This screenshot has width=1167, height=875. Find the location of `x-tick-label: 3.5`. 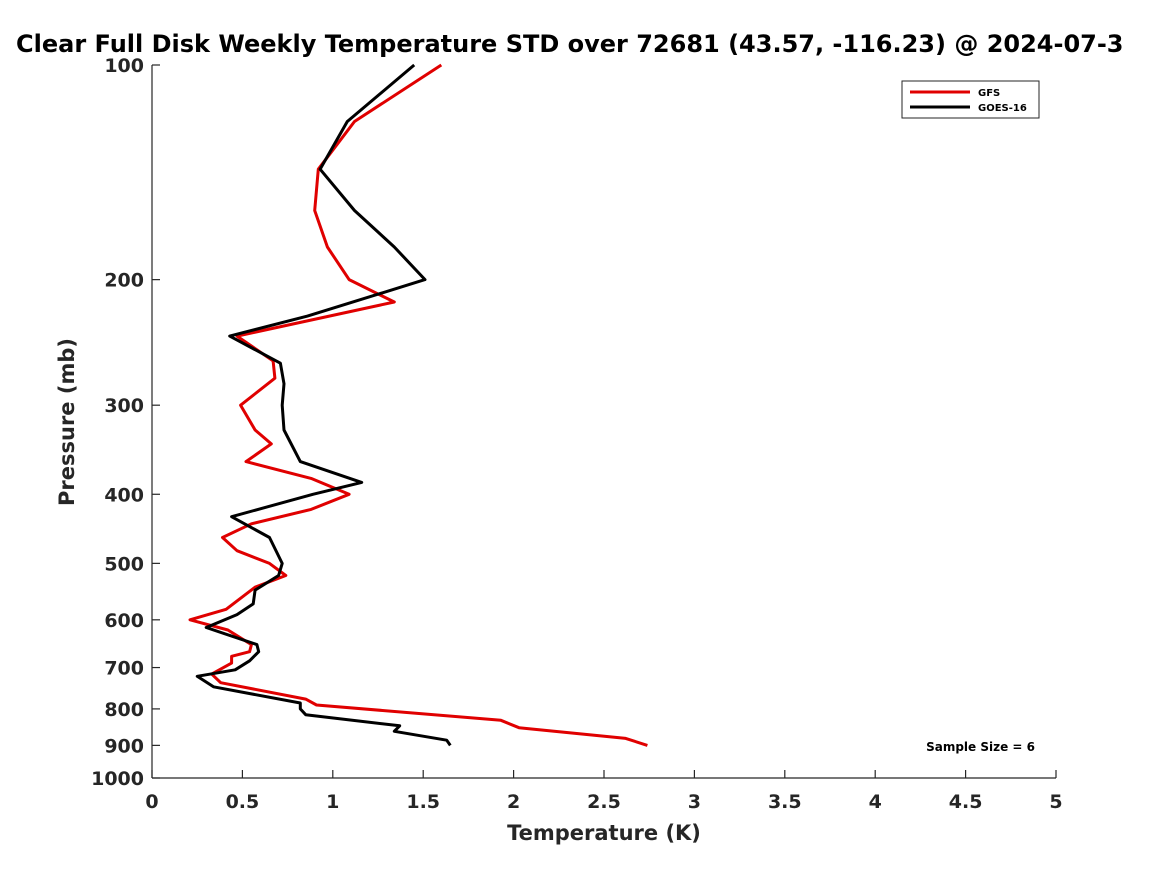

x-tick-label: 3.5 is located at coordinates (785, 802).